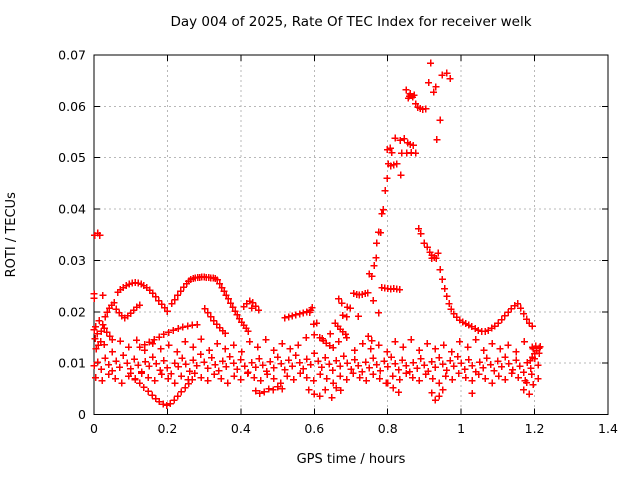 The image size is (640, 480). I want to click on y-axis-label: ROTI / TECUs, so click(11, 234).